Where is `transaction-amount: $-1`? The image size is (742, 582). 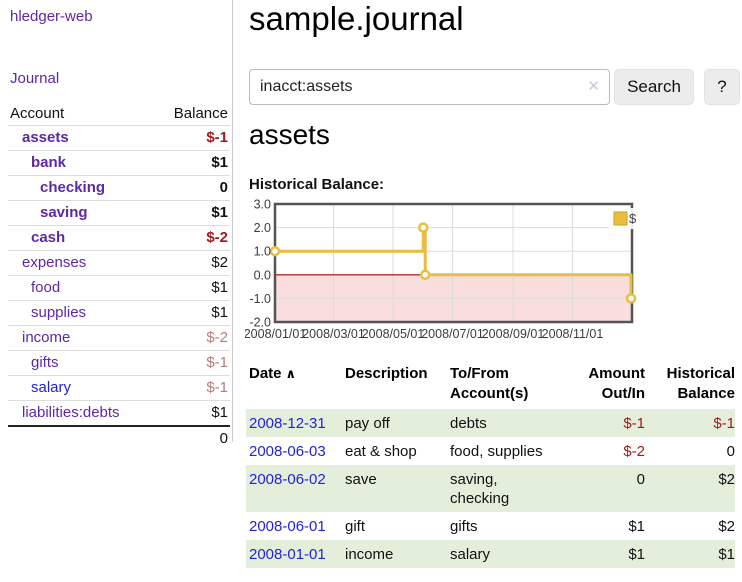
transaction-amount: $-1 is located at coordinates (634, 423).